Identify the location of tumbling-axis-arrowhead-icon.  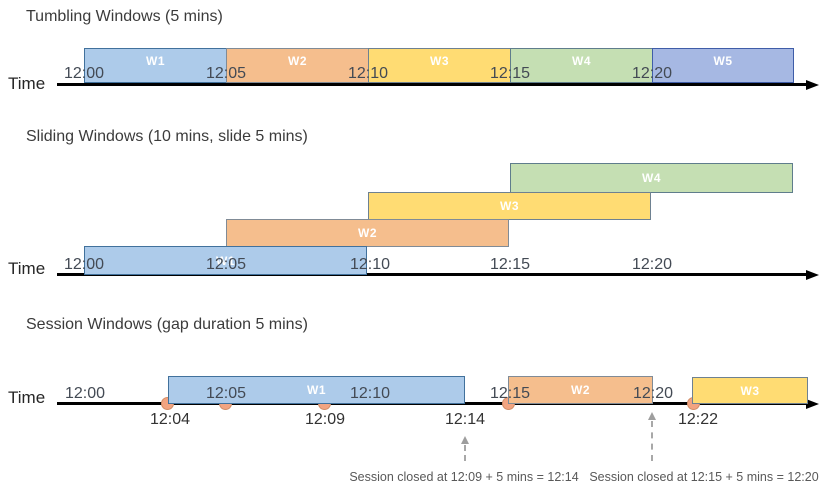
(812, 84).